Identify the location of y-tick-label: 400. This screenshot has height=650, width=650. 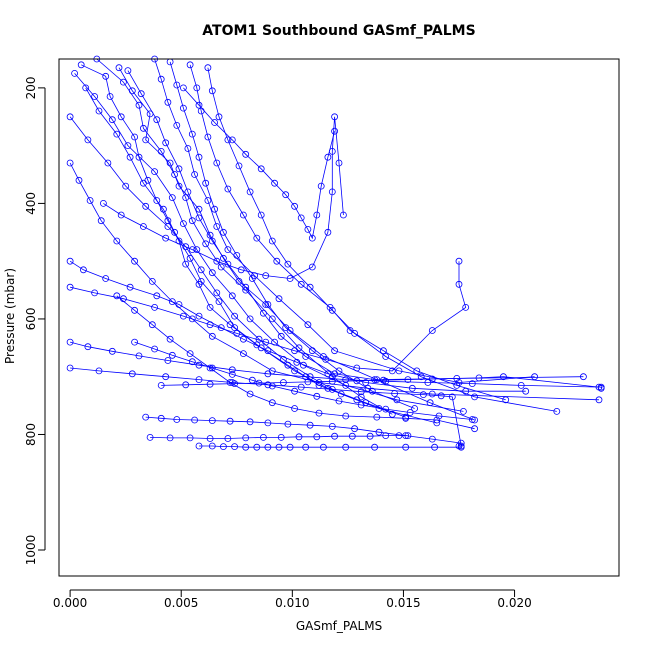
(31, 203).